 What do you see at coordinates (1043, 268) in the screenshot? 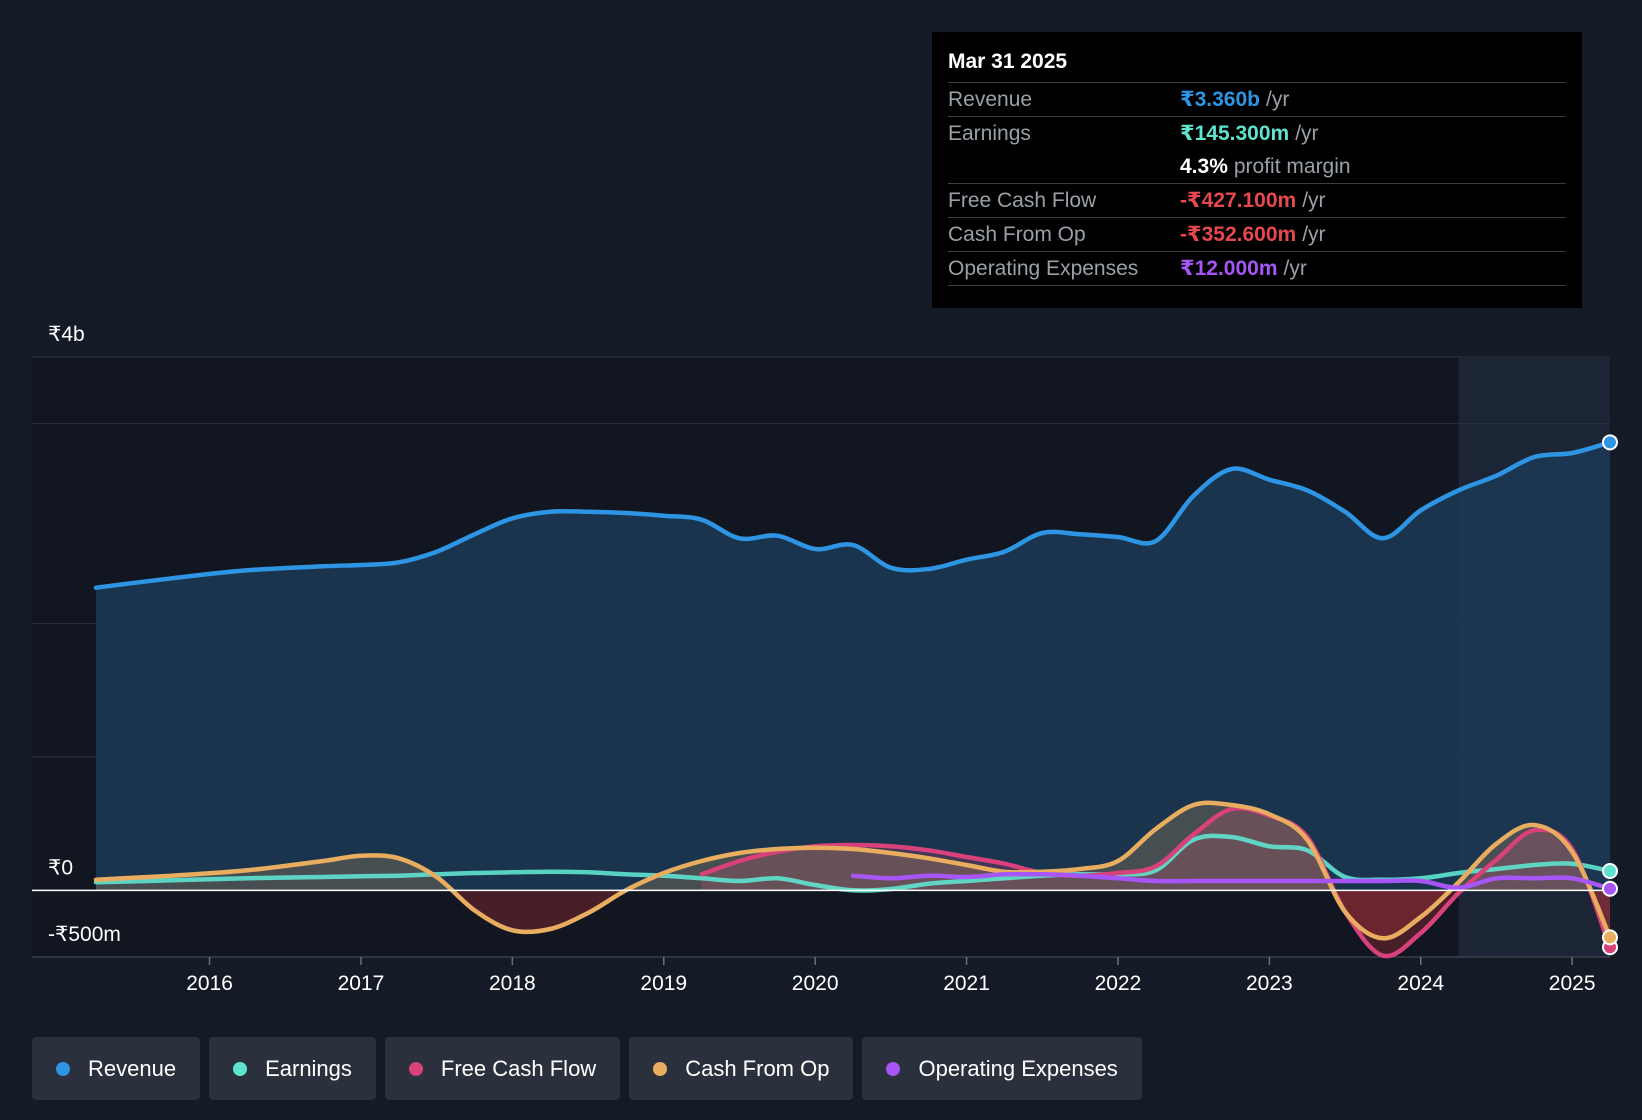
I see `tooltip-label: Operating Expenses` at bounding box center [1043, 268].